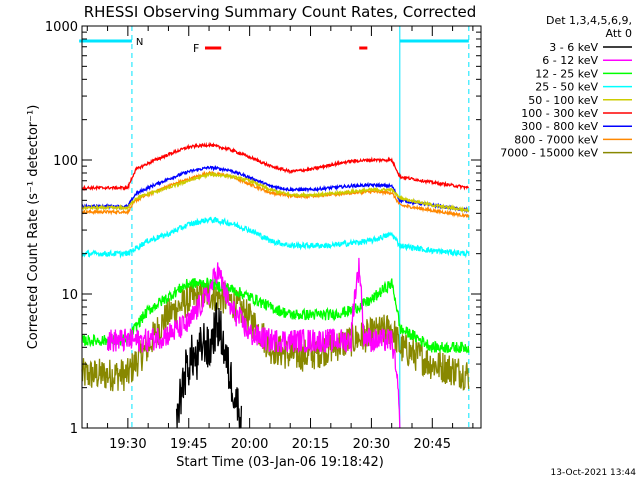 Image resolution: width=640 pixels, height=480 pixels. What do you see at coordinates (65, 161) in the screenshot?
I see `y-tick-label: 100` at bounding box center [65, 161].